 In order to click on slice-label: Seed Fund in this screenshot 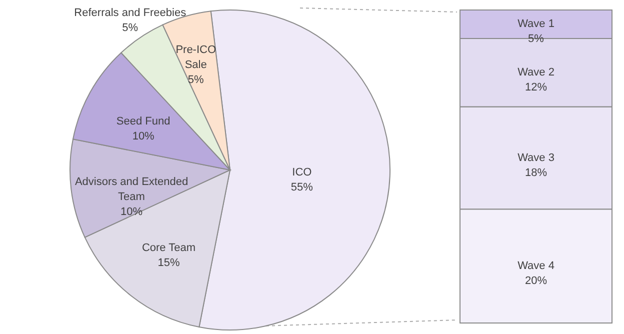, I will do `click(143, 122)`.